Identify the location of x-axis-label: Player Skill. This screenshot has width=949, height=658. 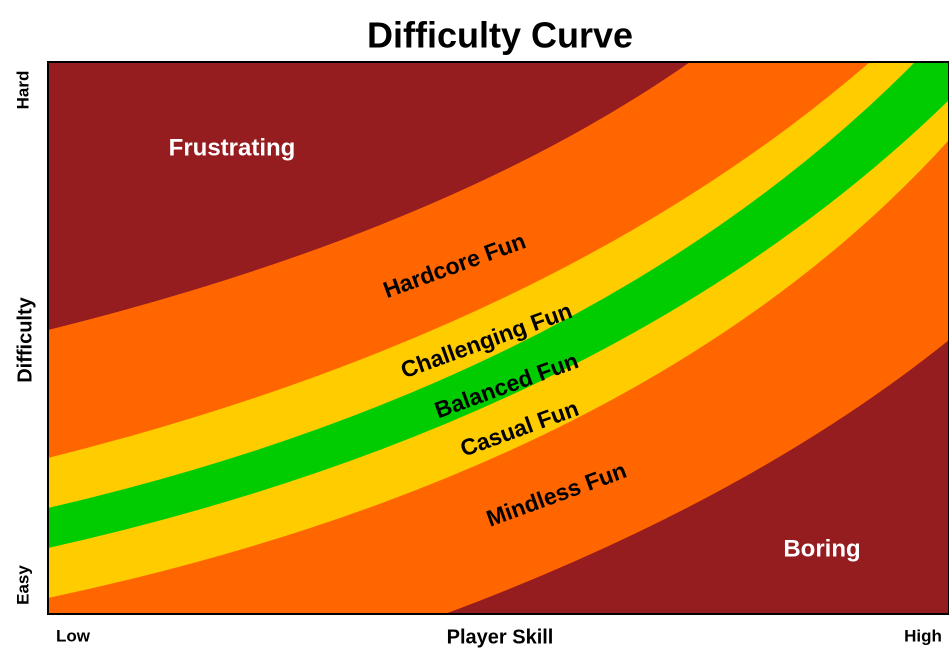
(500, 637).